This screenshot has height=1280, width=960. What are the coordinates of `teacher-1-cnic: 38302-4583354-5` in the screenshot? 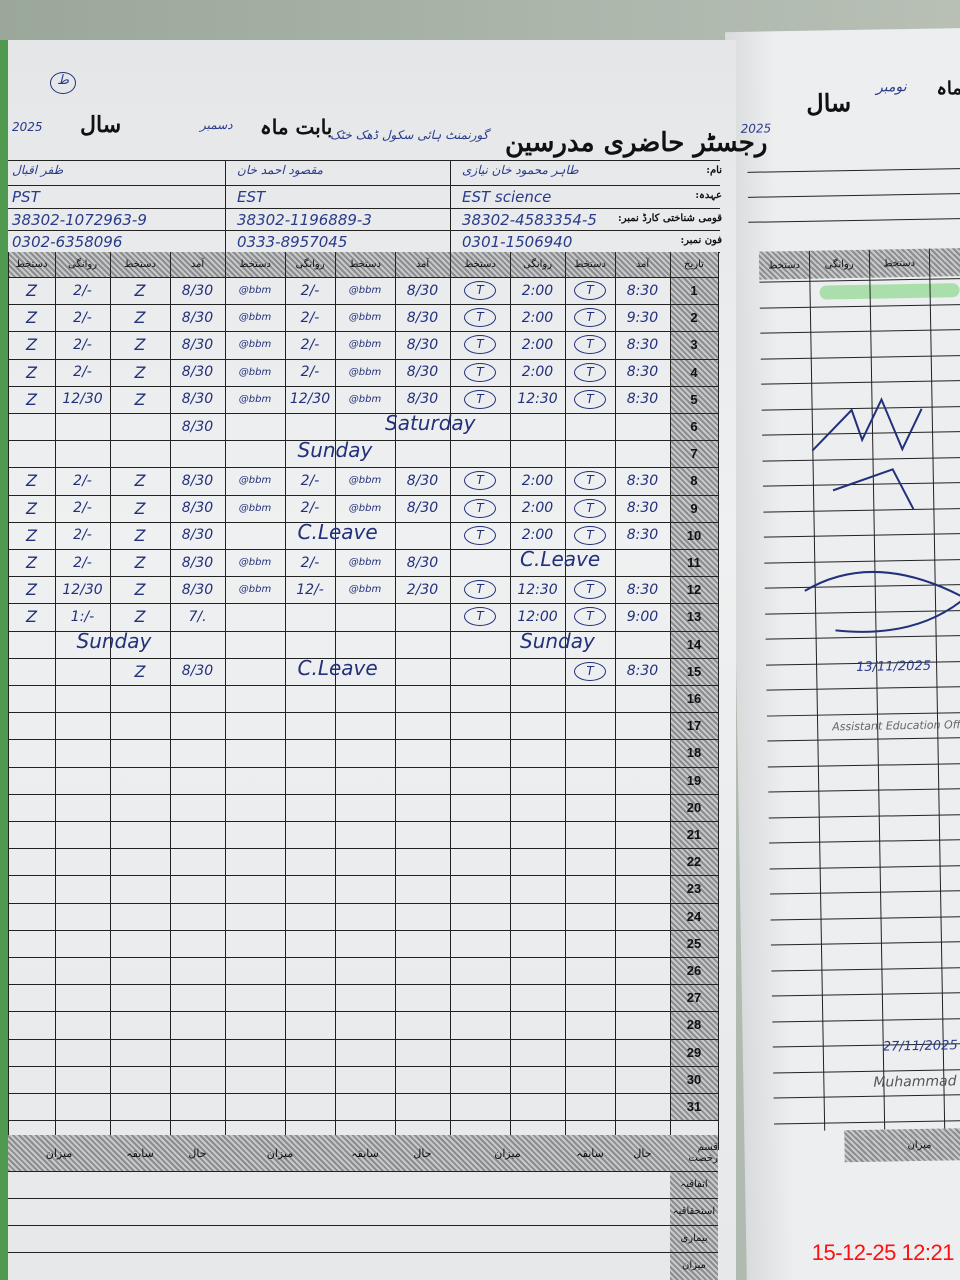 It's located at (529, 220).